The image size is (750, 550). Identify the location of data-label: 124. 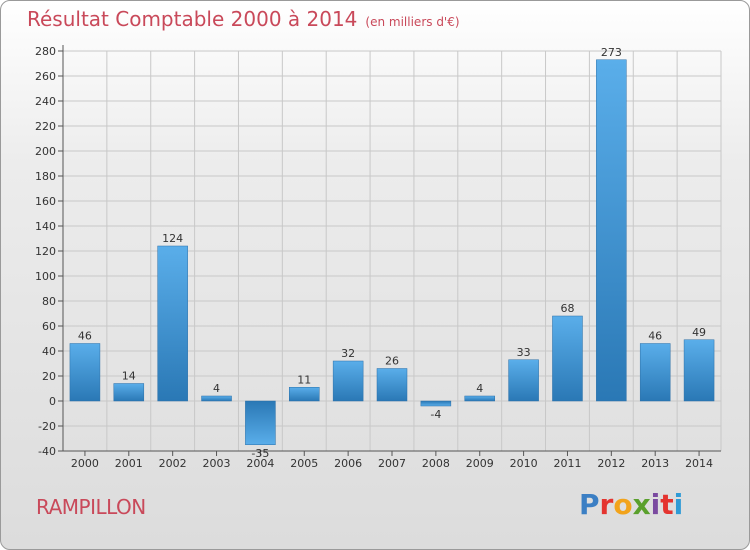
(172, 238).